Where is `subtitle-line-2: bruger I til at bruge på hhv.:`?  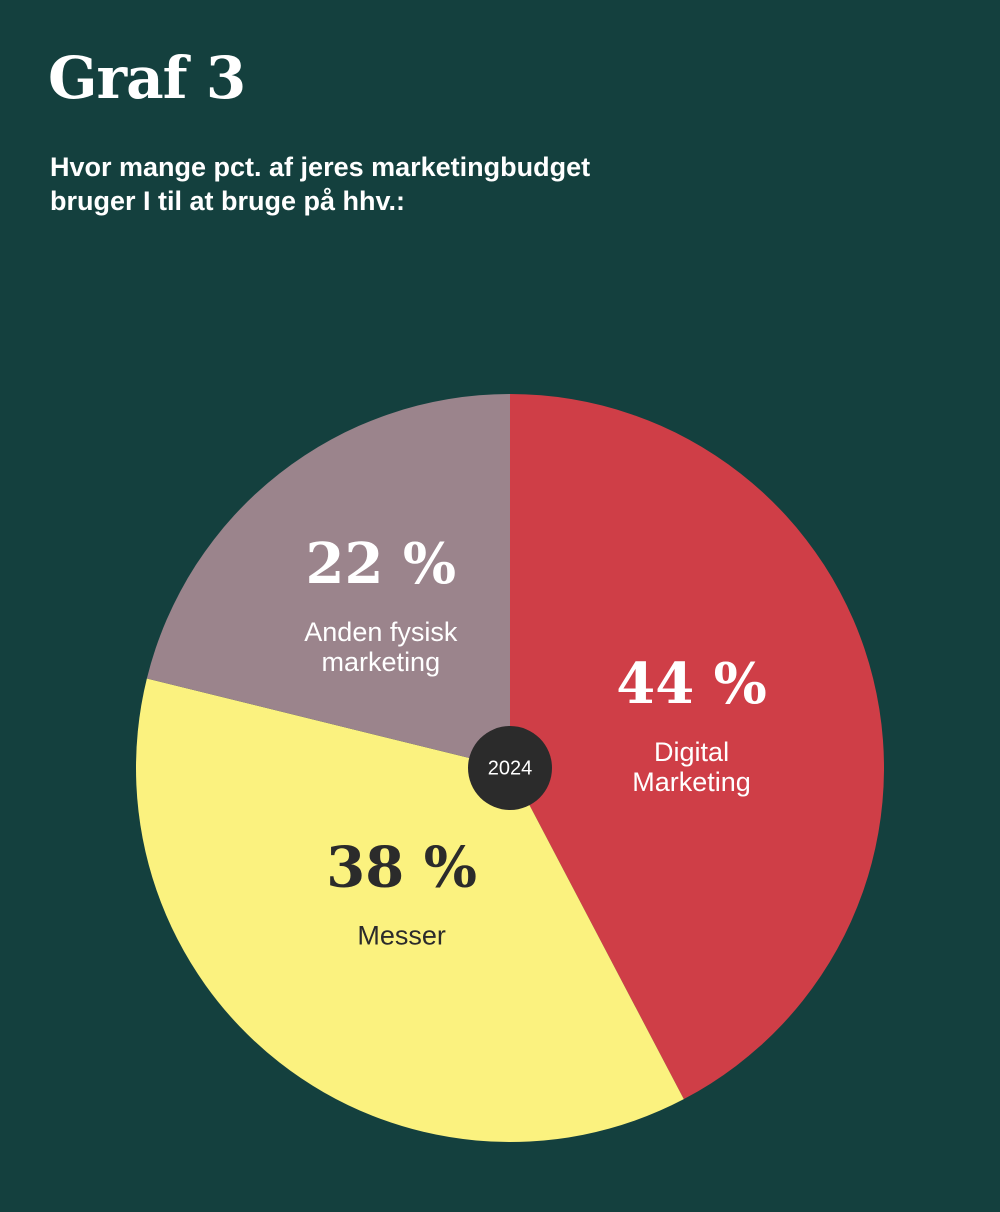 subtitle-line-2: bruger I til at bruge på hhv.: is located at coordinates (228, 201).